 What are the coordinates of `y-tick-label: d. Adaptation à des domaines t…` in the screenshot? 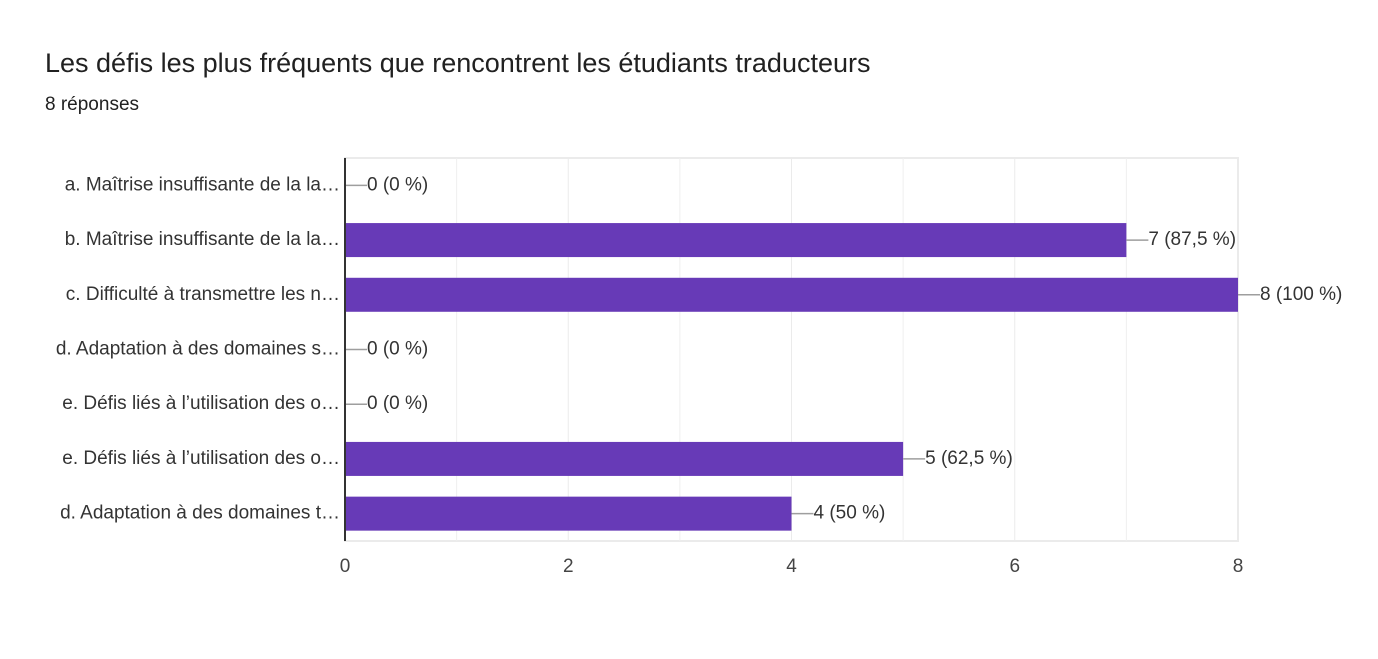 It's located at (200, 513).